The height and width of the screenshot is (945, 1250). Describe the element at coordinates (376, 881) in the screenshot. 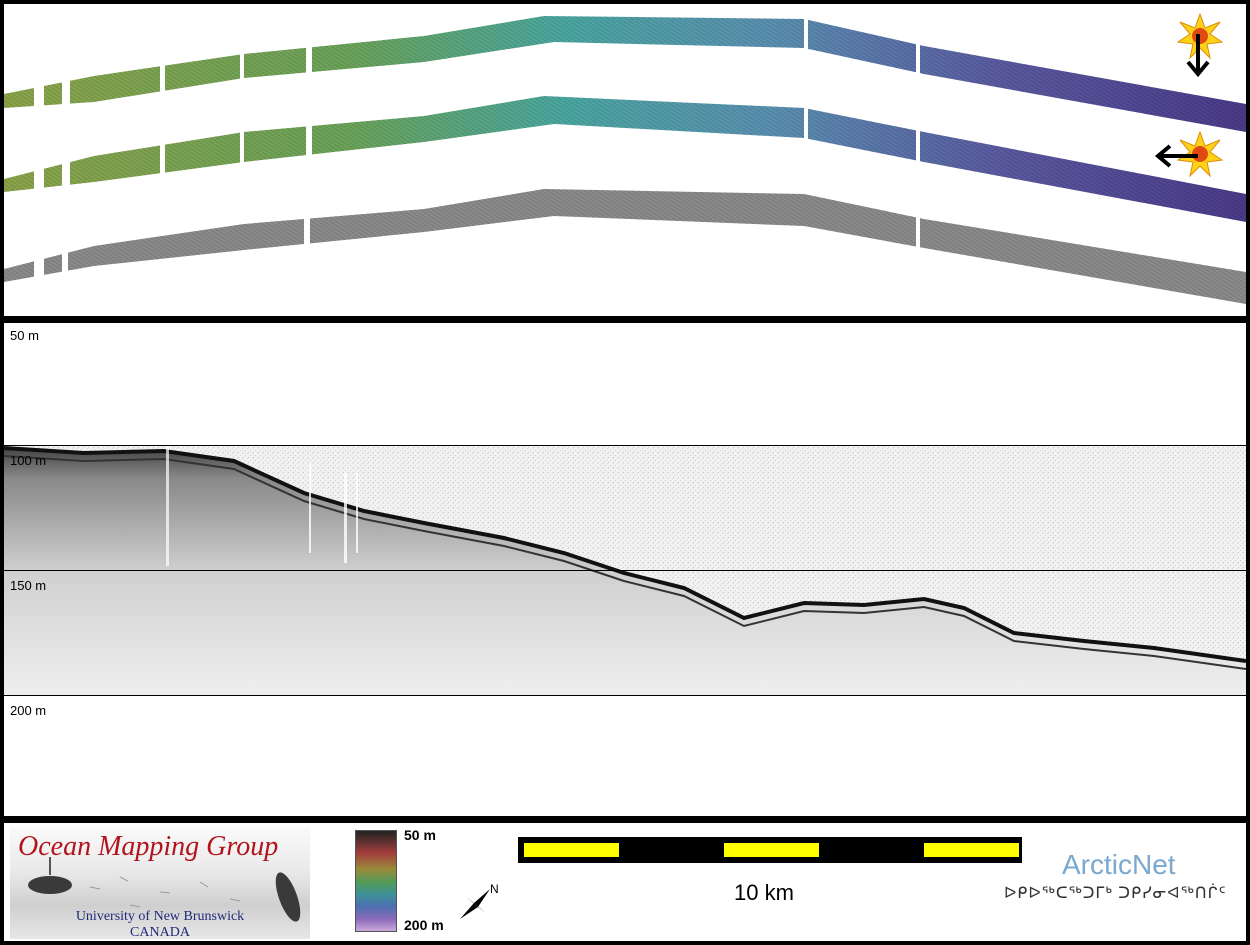

I see `depth-colorbar` at that location.